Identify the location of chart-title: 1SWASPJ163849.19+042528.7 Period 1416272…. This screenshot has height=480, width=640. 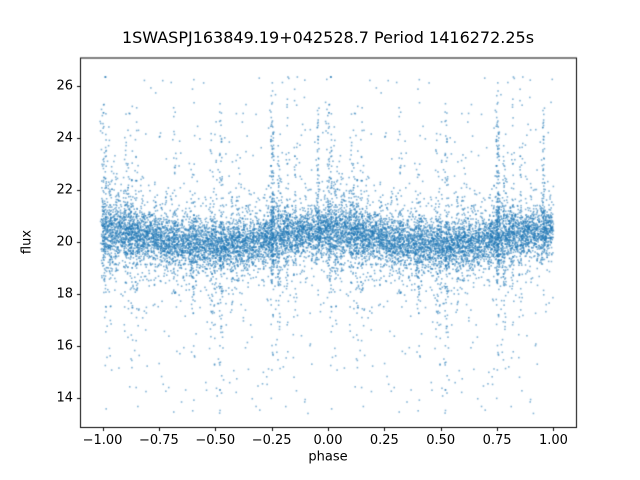
(328, 37).